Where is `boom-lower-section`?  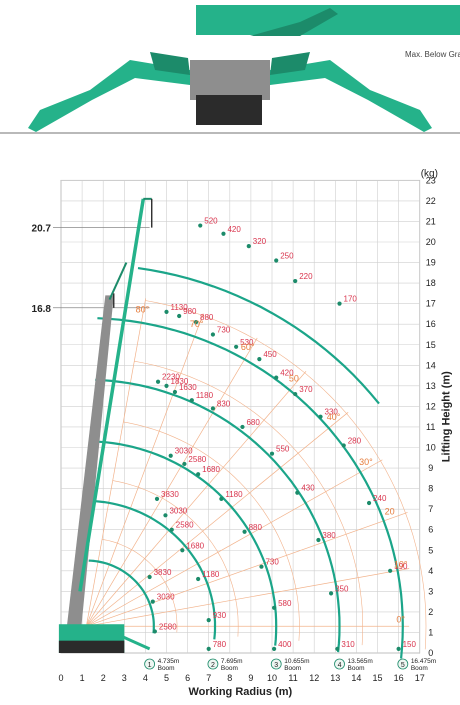 boom-lower-section is located at coordinates (89, 468).